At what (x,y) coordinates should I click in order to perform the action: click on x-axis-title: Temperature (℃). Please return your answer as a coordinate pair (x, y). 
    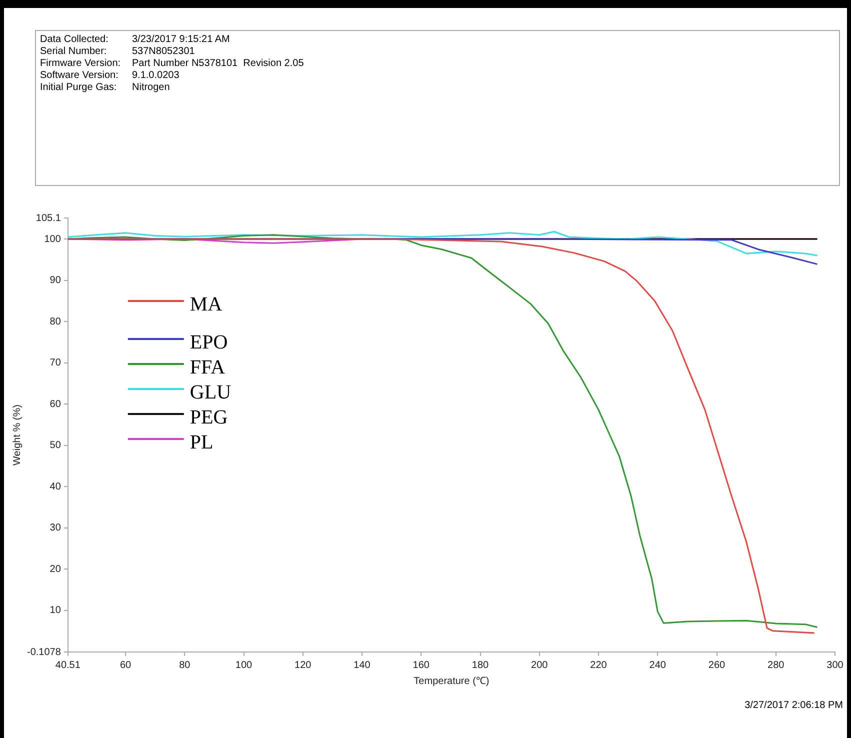
    Looking at the image, I should click on (452, 681).